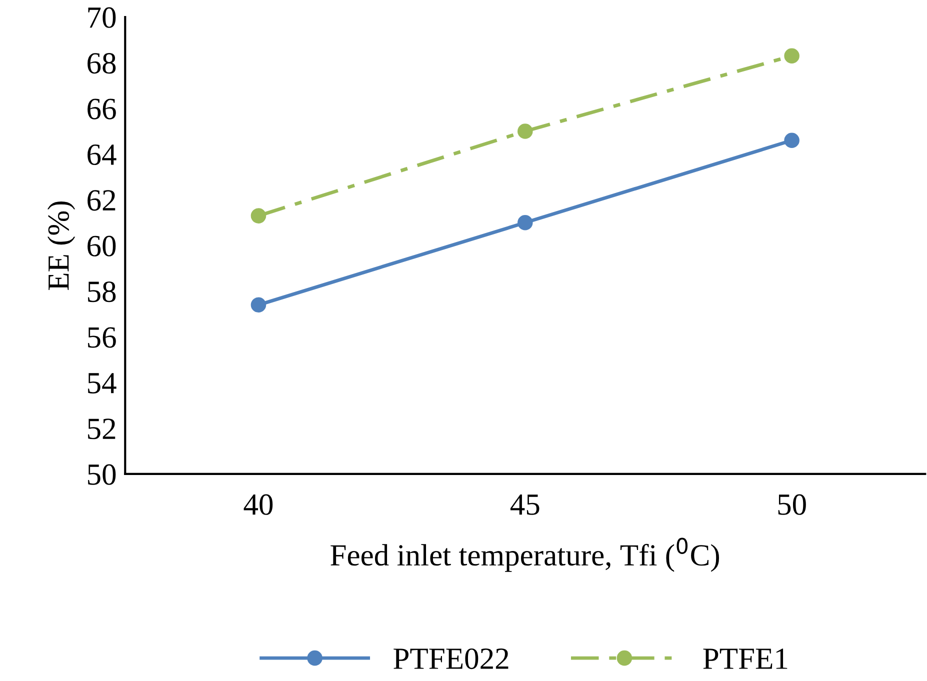  Describe the element at coordinates (102, 17) in the screenshot. I see `y-tick-label: 70` at that location.